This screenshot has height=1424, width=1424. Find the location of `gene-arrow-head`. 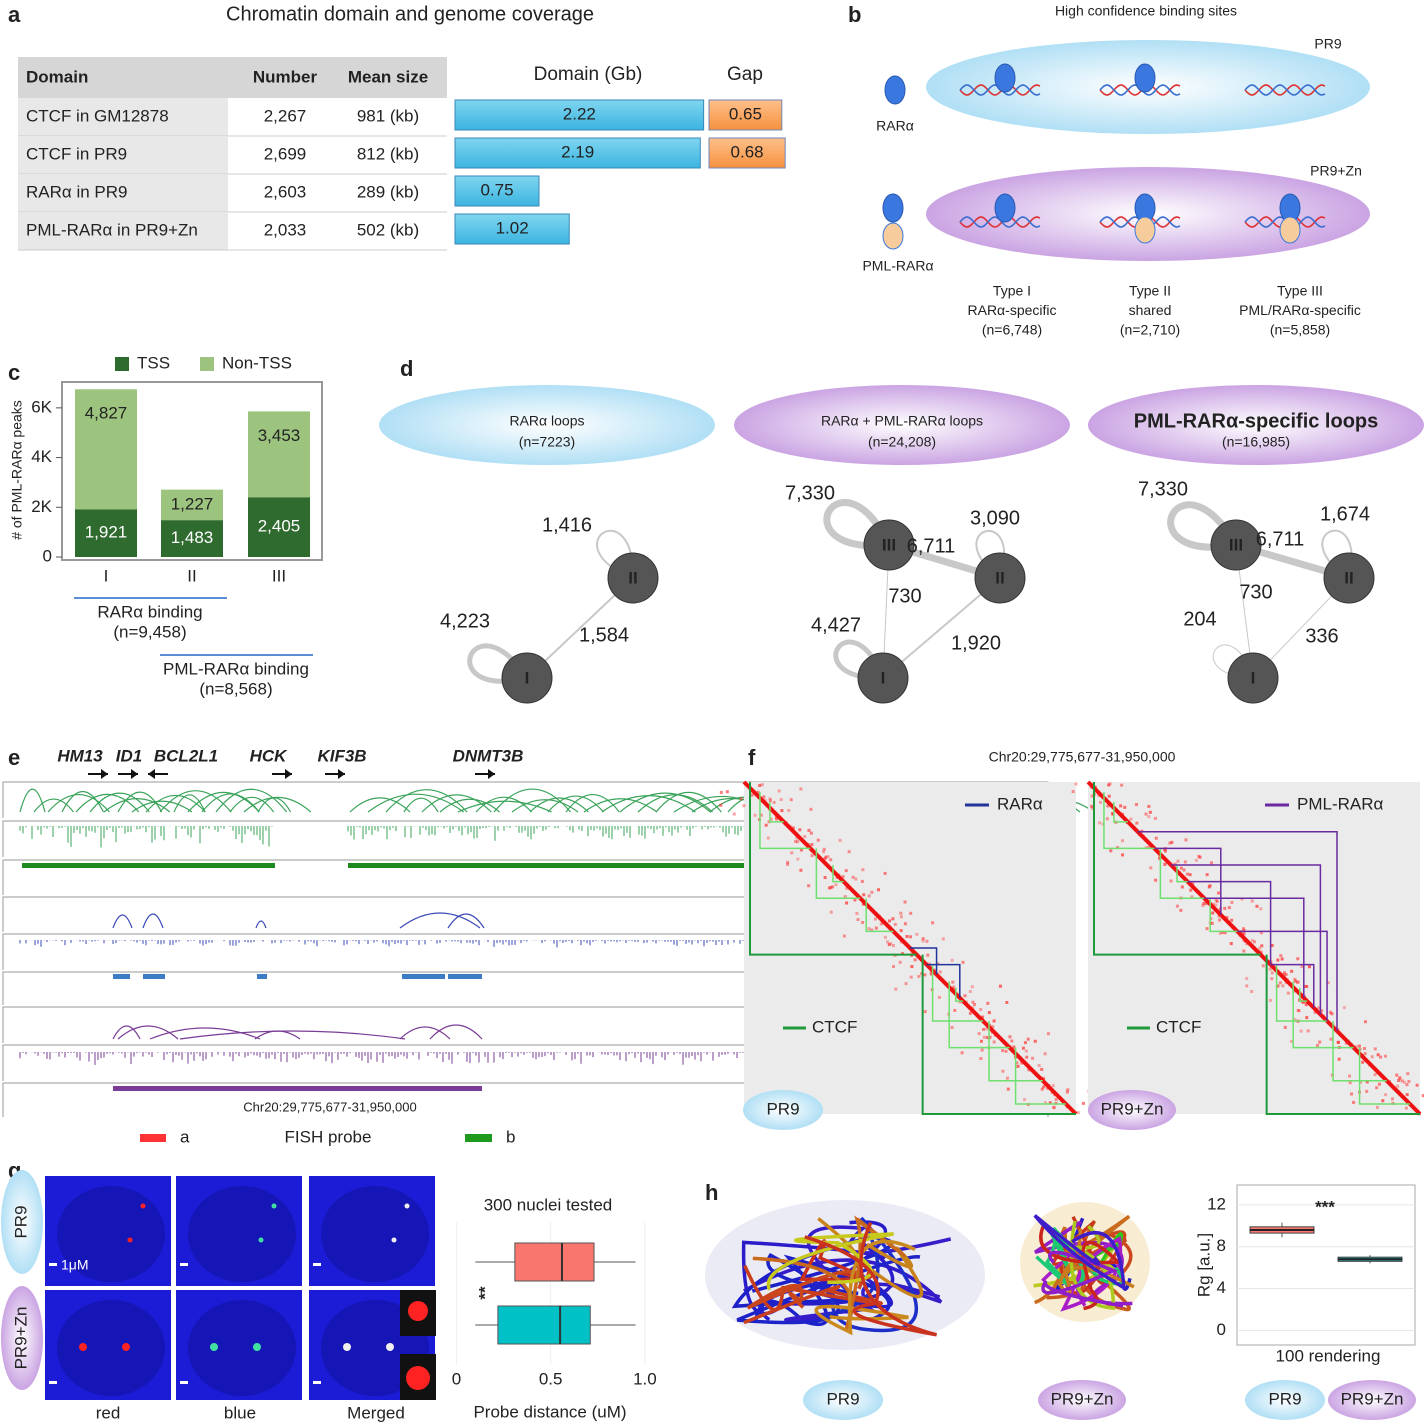

gene-arrow-head is located at coordinates (288, 774).